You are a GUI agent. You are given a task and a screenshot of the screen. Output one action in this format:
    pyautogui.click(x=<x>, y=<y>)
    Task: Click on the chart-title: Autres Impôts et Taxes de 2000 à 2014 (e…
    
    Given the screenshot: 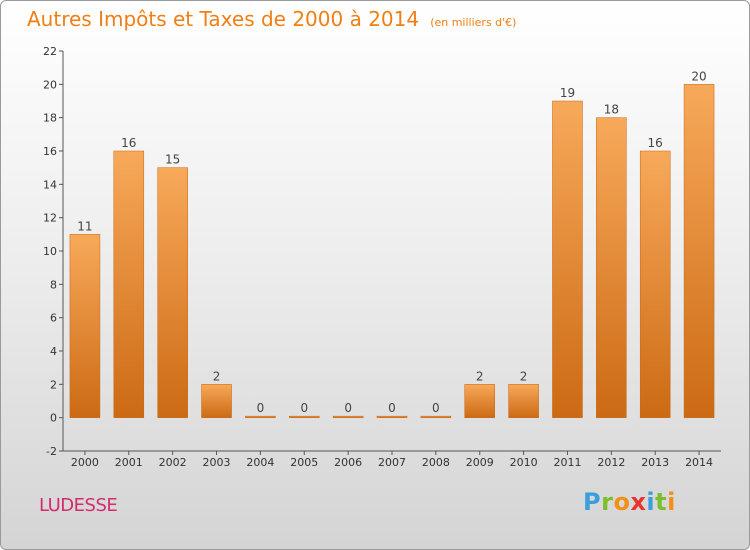 What is the action you would take?
    pyautogui.click(x=271, y=19)
    